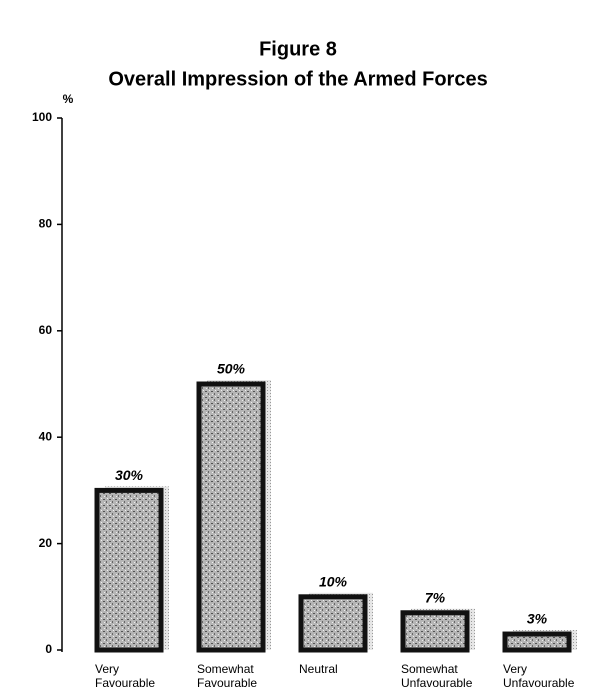 This screenshot has height=697, width=597. What do you see at coordinates (231, 369) in the screenshot?
I see `value-label: 50%` at bounding box center [231, 369].